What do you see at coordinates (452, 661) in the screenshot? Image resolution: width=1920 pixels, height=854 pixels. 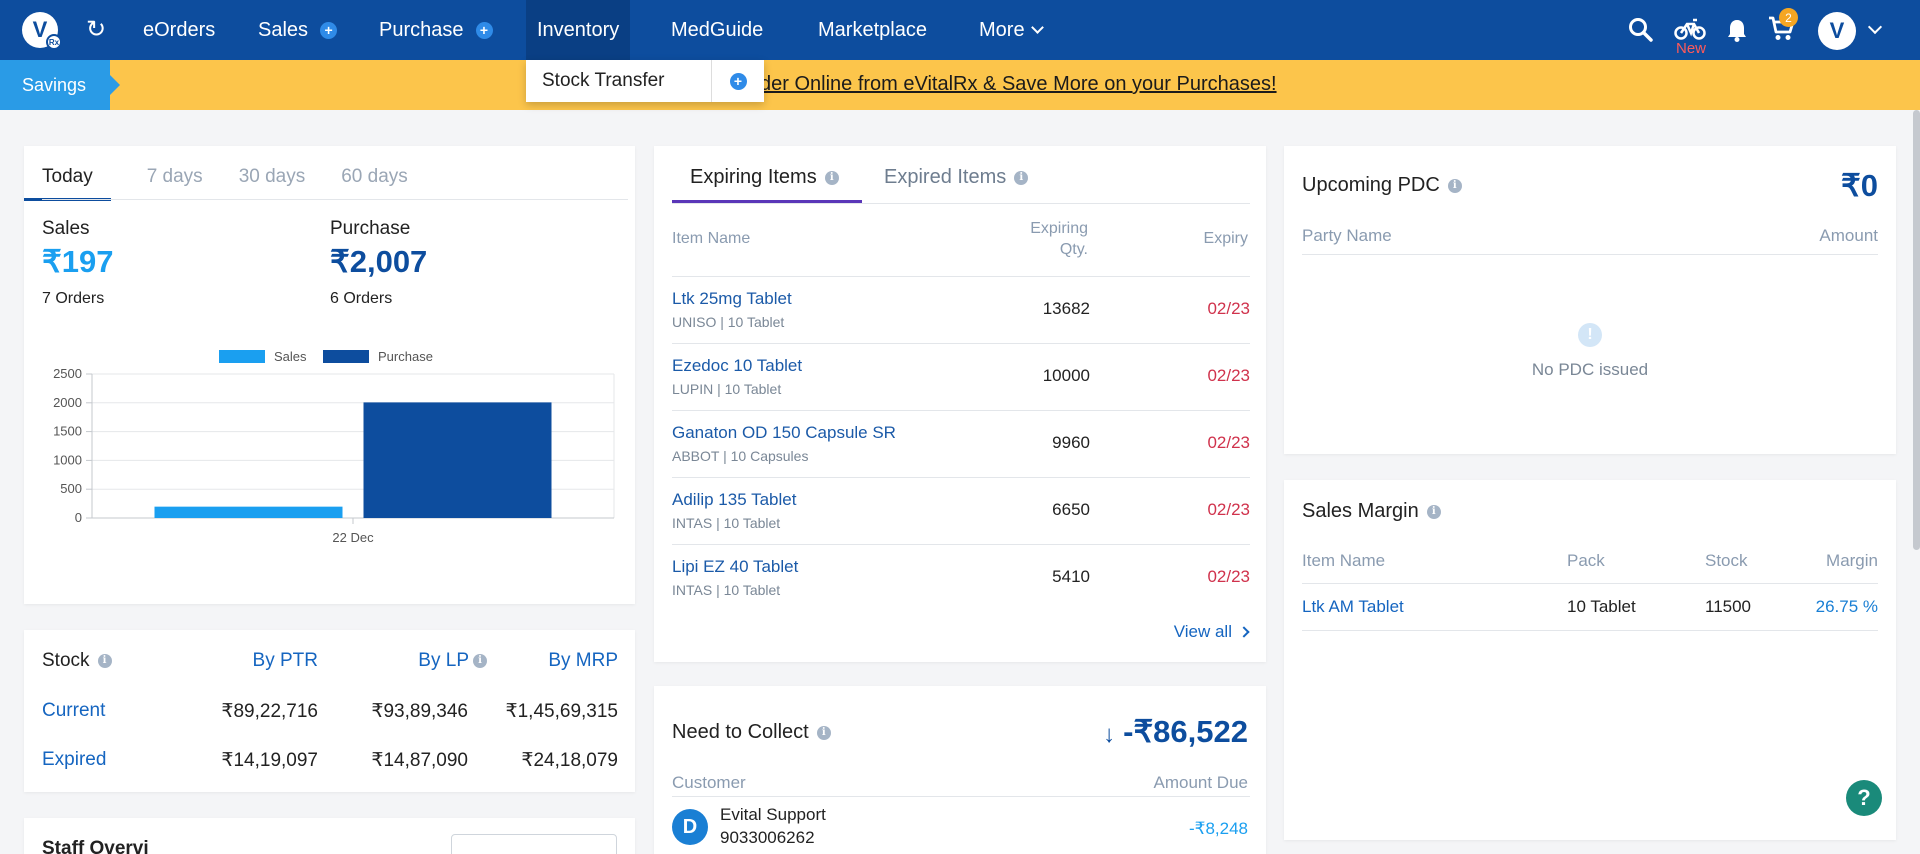 I see `stock-header-lp: By LP i` at bounding box center [452, 661].